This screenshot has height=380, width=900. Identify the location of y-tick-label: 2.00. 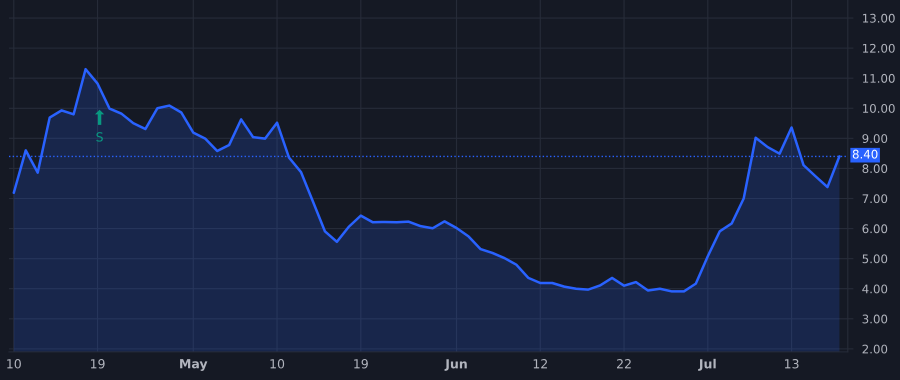
(875, 349).